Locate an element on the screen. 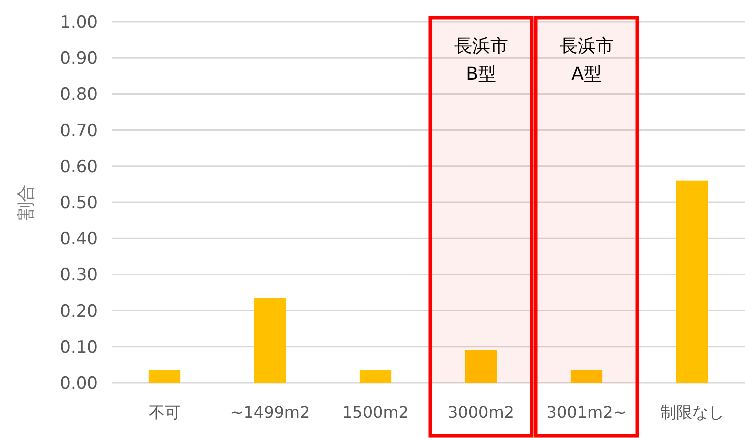  y-tick-label: 0.90 is located at coordinates (79, 59).